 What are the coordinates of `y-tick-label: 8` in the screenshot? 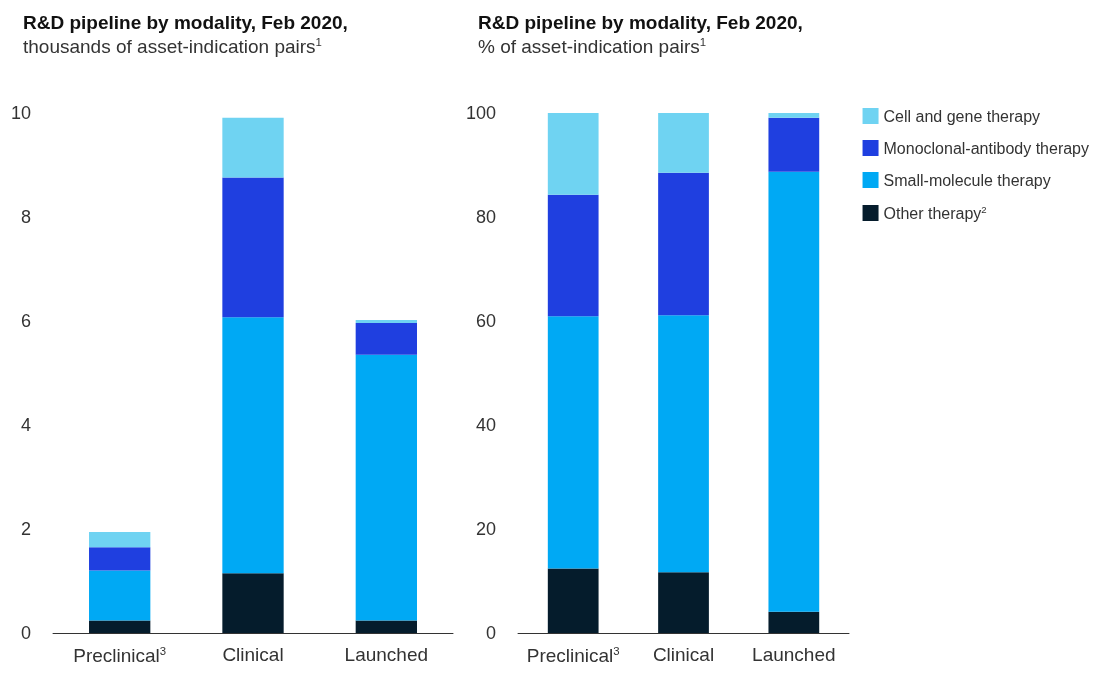 It's located at (26, 217).